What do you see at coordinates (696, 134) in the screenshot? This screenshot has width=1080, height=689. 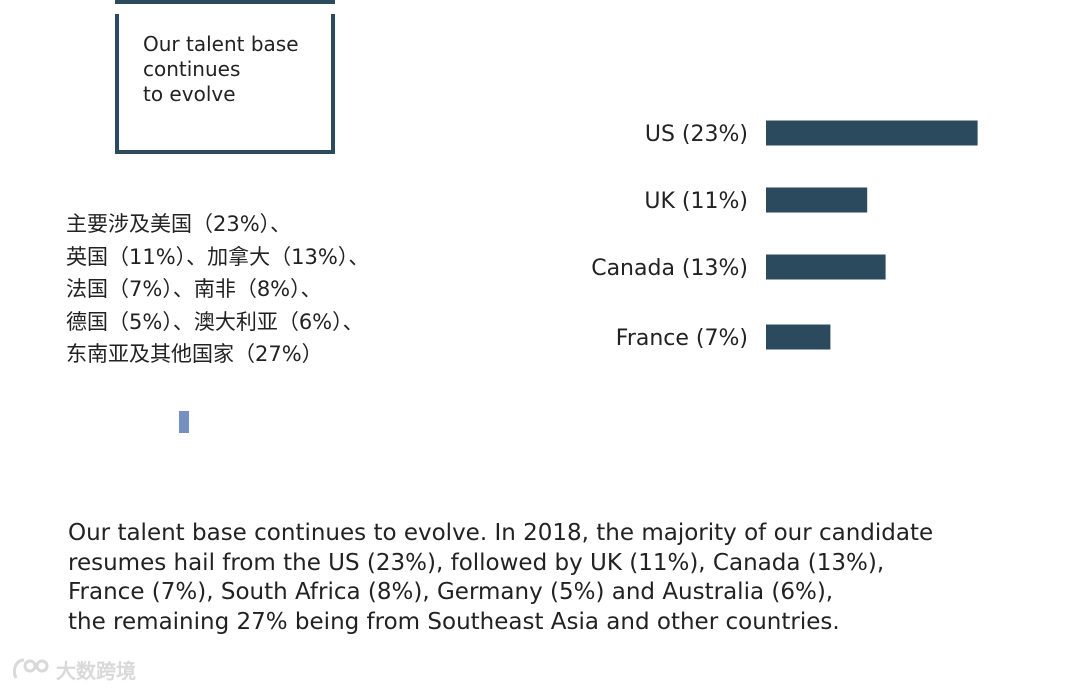 I see `bar-label: US (23%)` at bounding box center [696, 134].